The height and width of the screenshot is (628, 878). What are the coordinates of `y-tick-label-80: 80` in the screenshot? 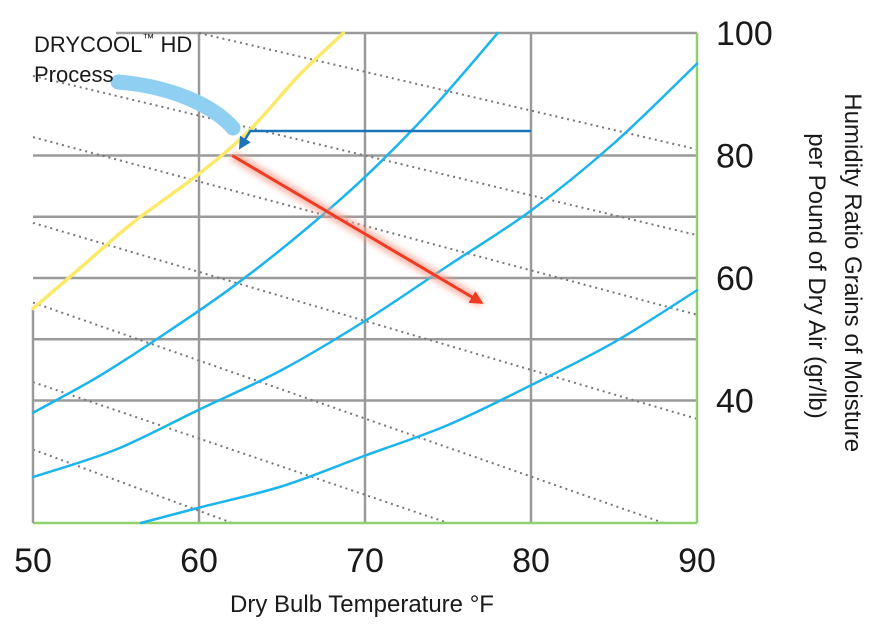 It's located at (735, 157).